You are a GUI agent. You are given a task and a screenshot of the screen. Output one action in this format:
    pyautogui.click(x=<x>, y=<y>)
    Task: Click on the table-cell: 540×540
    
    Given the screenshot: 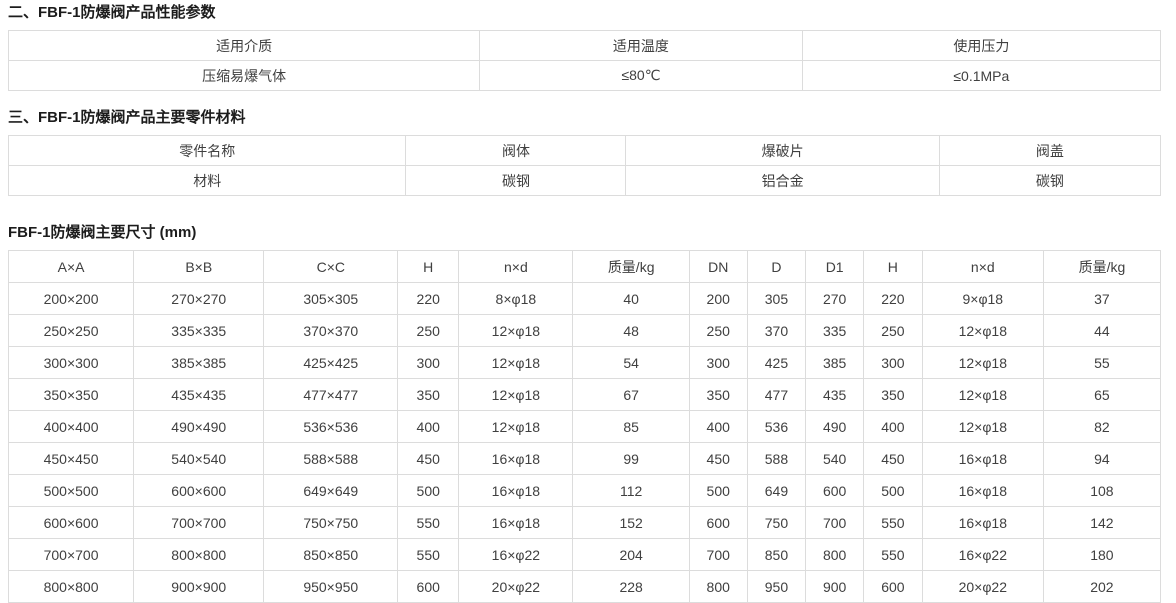 What is the action you would take?
    pyautogui.click(x=199, y=458)
    